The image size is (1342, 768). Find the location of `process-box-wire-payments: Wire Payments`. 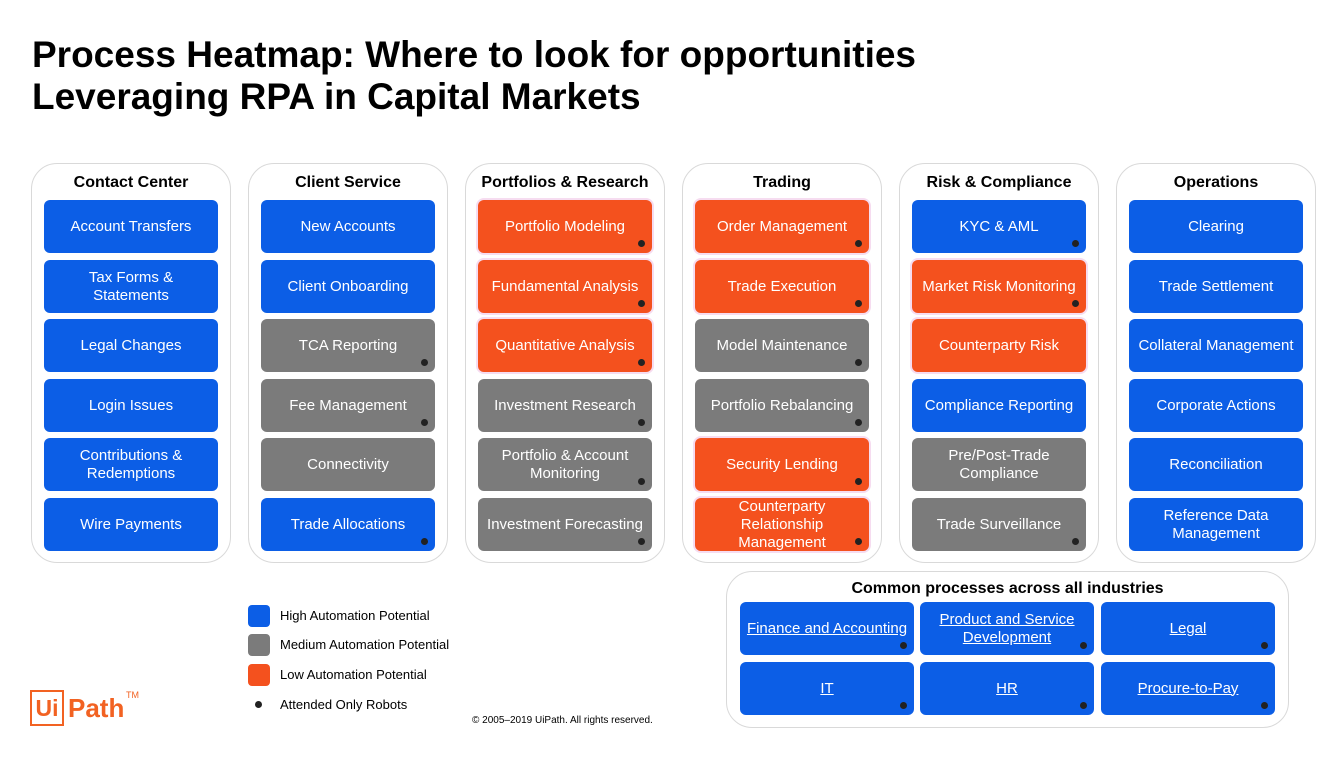

process-box-wire-payments: Wire Payments is located at coordinates (131, 524).